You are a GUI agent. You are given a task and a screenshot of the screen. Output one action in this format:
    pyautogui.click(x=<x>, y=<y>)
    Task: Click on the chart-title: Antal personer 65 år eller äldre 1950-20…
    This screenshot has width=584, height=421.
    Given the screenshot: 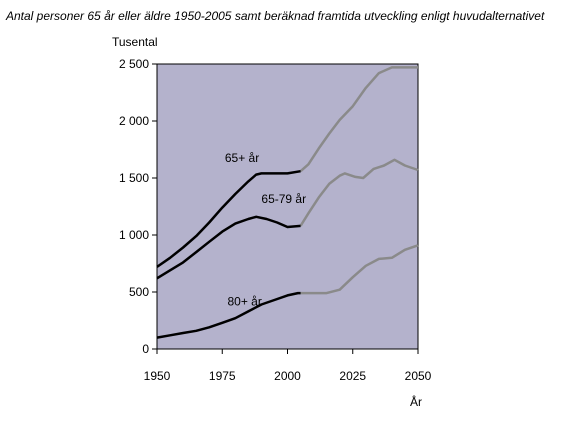 What is the action you would take?
    pyautogui.click(x=275, y=16)
    